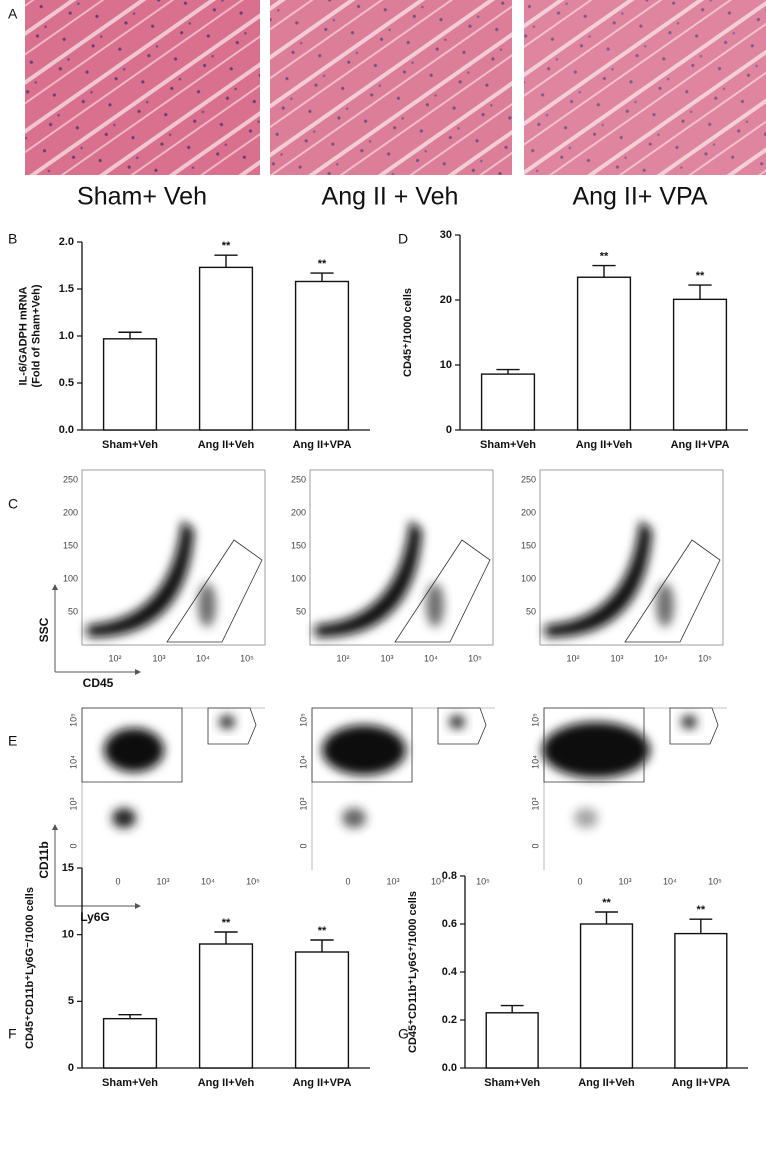 This screenshot has width=766, height=1176. Describe the element at coordinates (13, 14) in the screenshot. I see `panel-label: A` at that location.